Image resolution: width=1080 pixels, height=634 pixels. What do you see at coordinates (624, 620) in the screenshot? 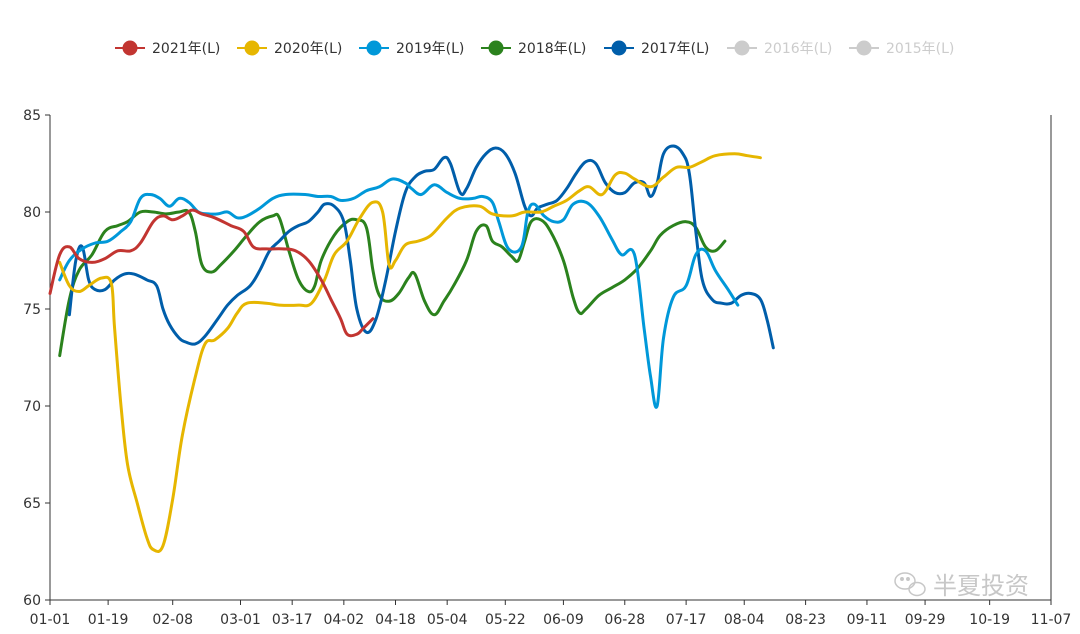
I see `x-tick-label: 06-28` at bounding box center [624, 620].